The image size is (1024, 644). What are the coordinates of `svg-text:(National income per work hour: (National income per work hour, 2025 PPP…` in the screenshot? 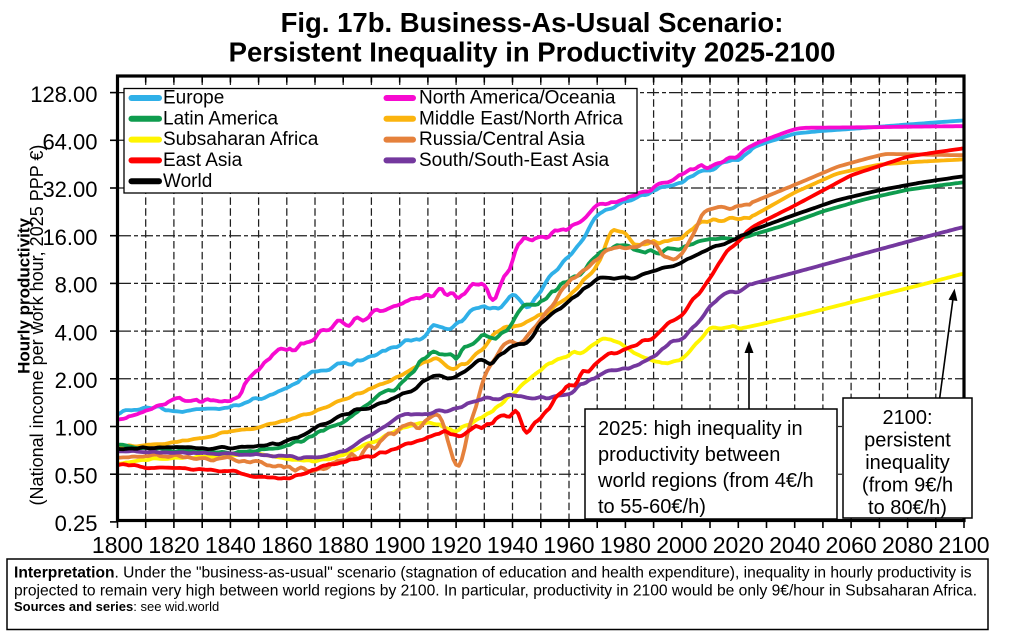 It's located at (37, 325).